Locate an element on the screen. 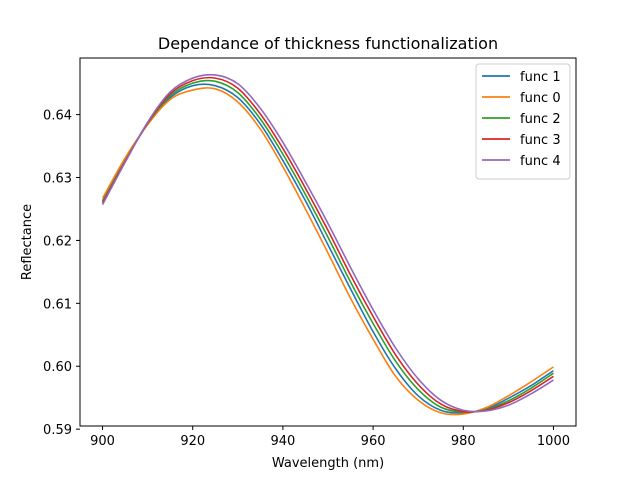 The image size is (640, 480). x-tick-label: 980 is located at coordinates (463, 441).